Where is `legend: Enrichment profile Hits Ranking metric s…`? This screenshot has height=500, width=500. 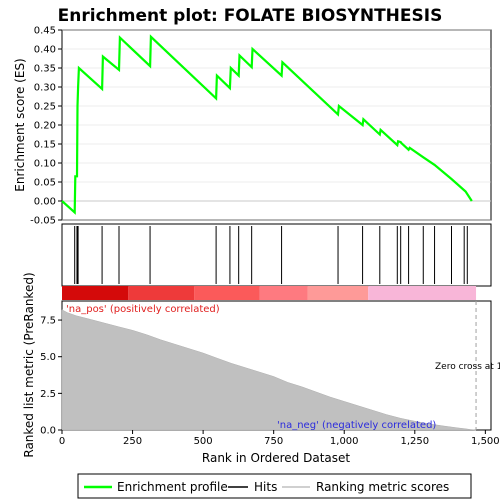 legend: Enrichment profile Hits Ranking metric s… is located at coordinates (274, 486).